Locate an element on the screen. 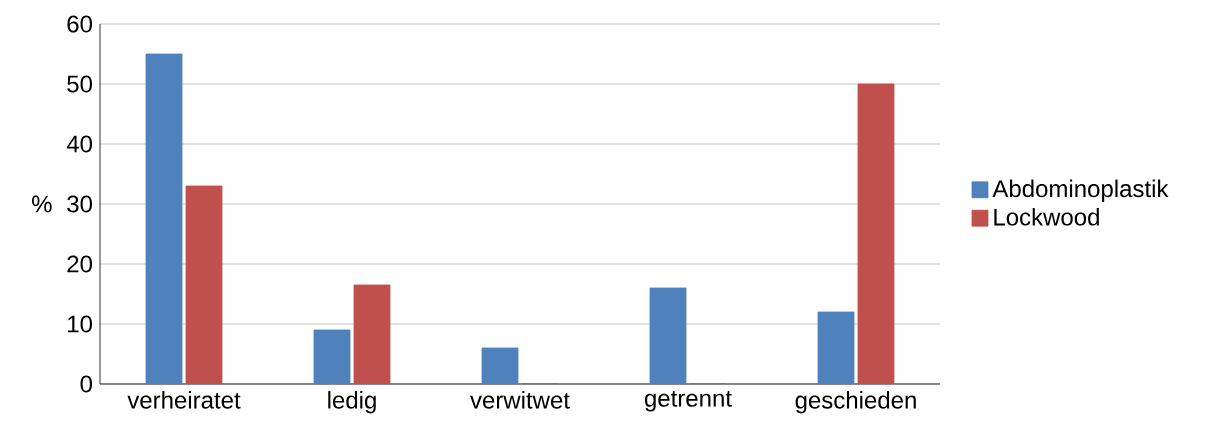 This screenshot has height=448, width=1228. y-tick-label: 10 is located at coordinates (80, 324).